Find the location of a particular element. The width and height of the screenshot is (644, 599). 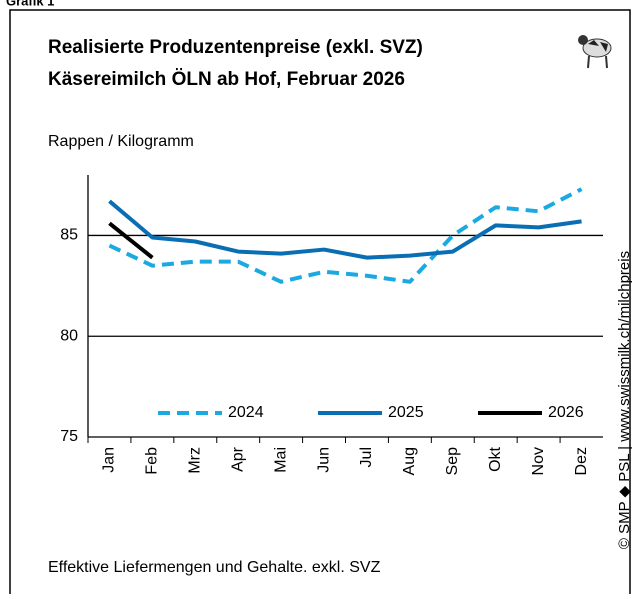

y-axis-label: Rappen / Kilogramm is located at coordinates (121, 141).